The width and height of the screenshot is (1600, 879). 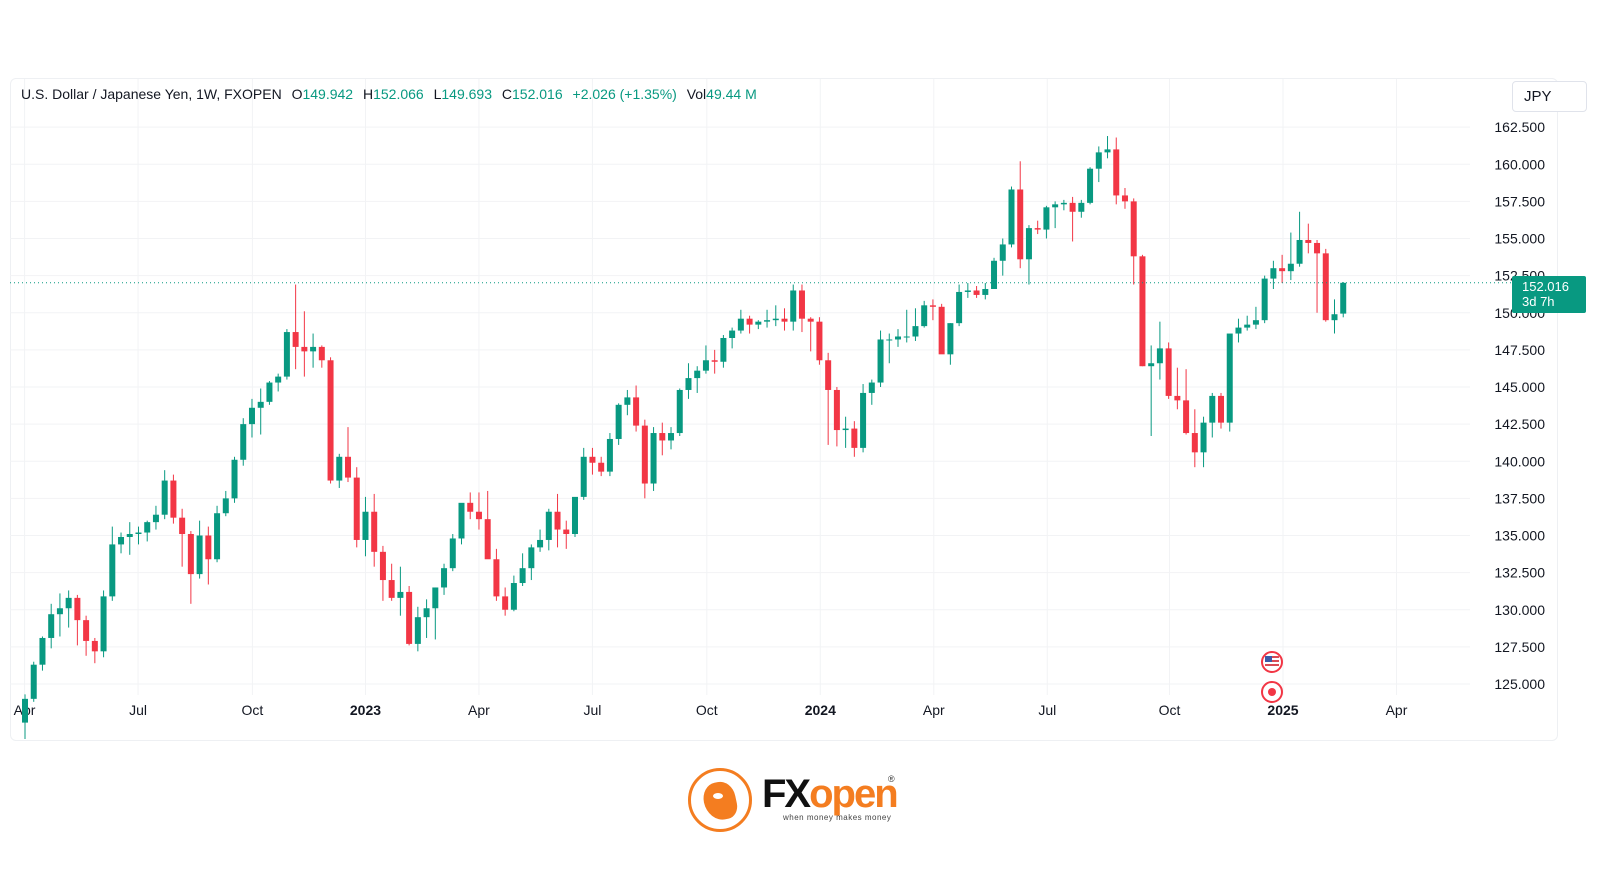 What do you see at coordinates (537, 94) in the screenshot?
I see `close-value: 152.016` at bounding box center [537, 94].